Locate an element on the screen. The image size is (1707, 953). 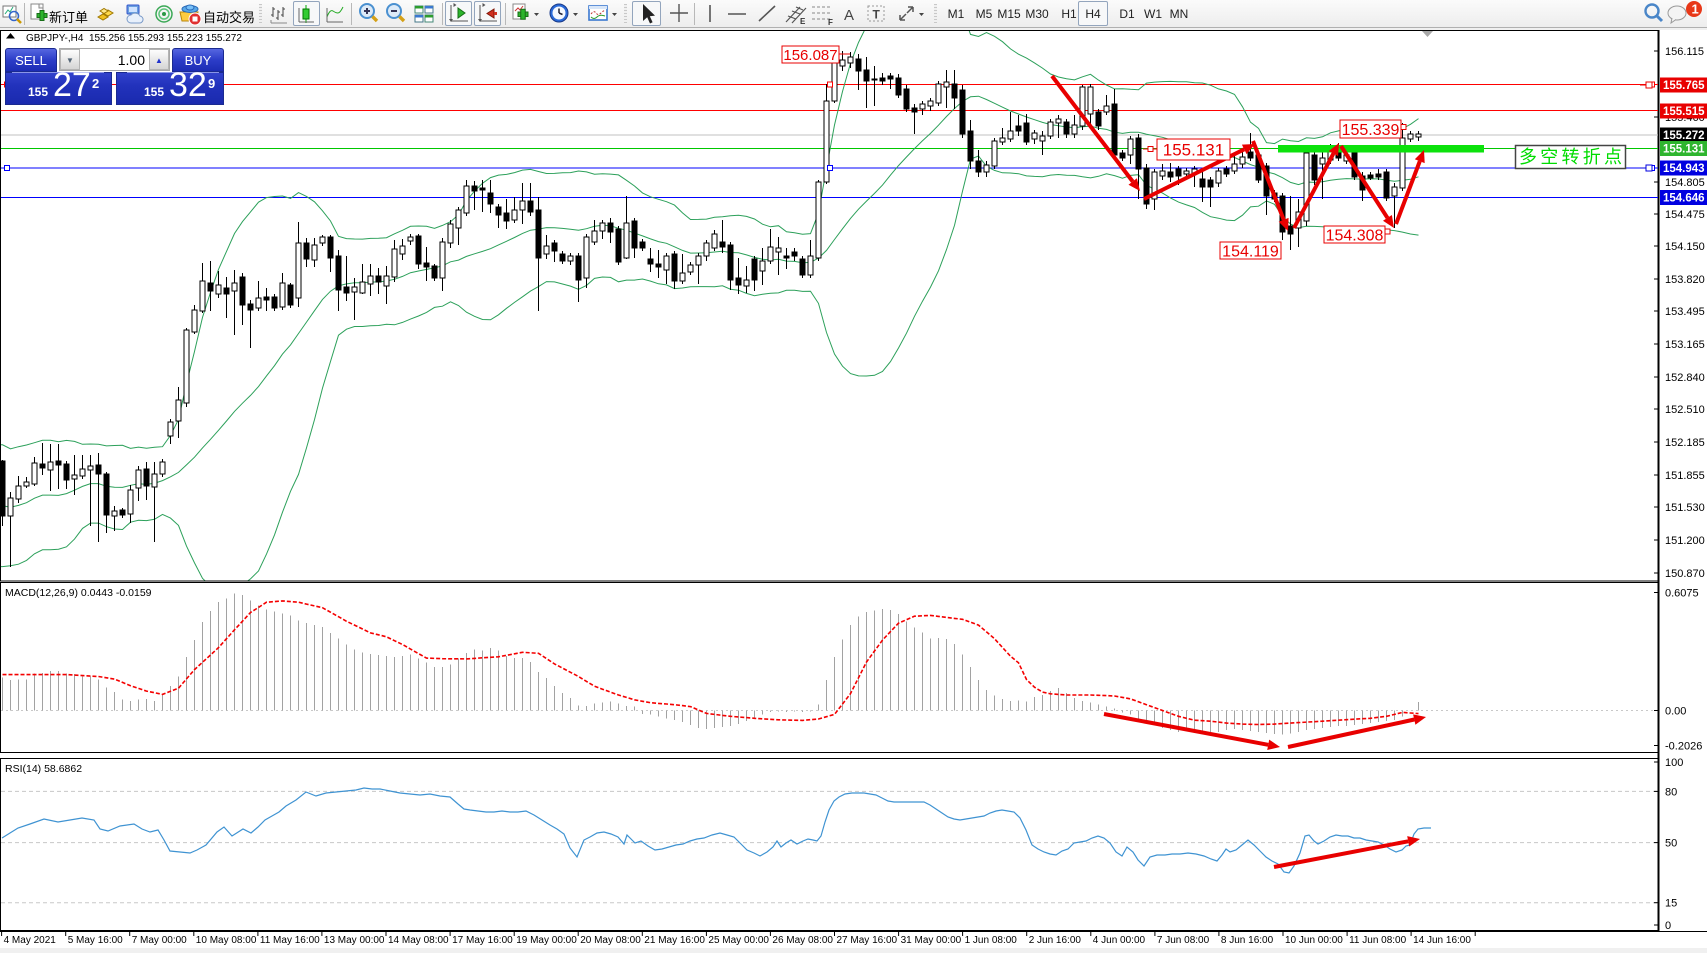
svg-text: 7 Jun 08:00 is located at coordinates (1183, 940).